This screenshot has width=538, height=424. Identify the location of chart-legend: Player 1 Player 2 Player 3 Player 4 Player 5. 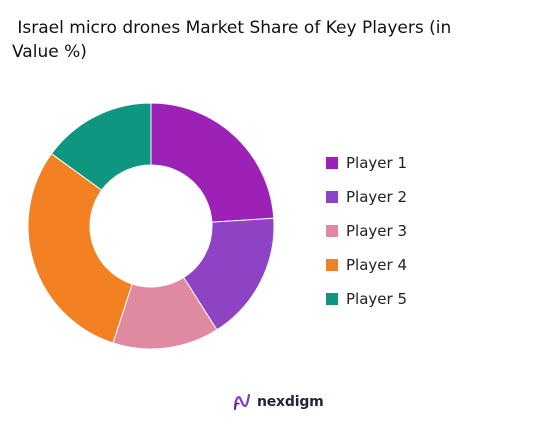
(366, 231).